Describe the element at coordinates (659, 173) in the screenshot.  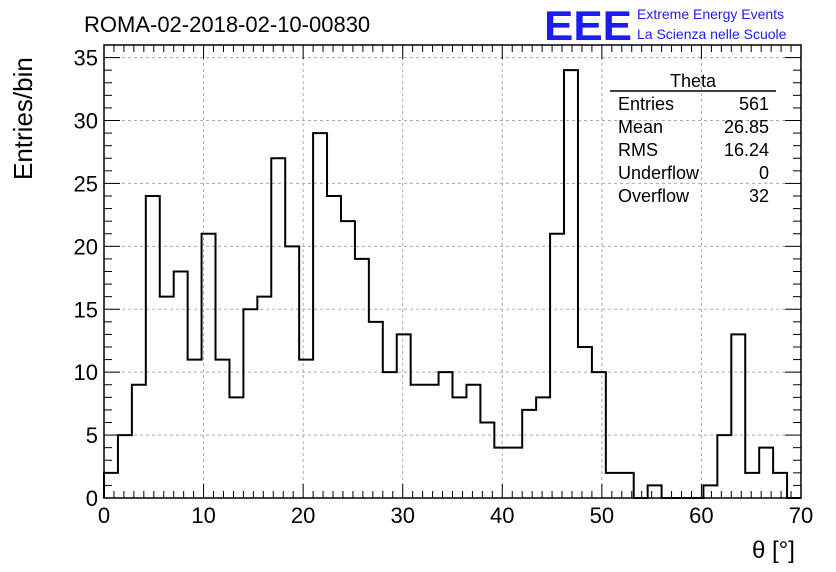
I see `stats-row-label: Underflow` at that location.